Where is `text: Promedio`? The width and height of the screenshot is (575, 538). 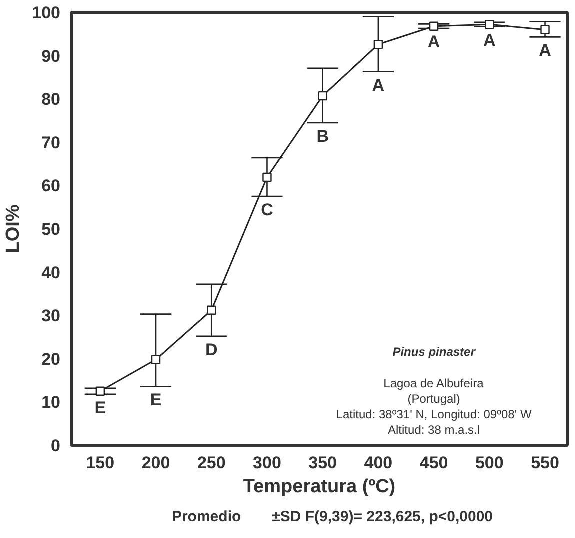
text: Promedio is located at coordinates (207, 517).